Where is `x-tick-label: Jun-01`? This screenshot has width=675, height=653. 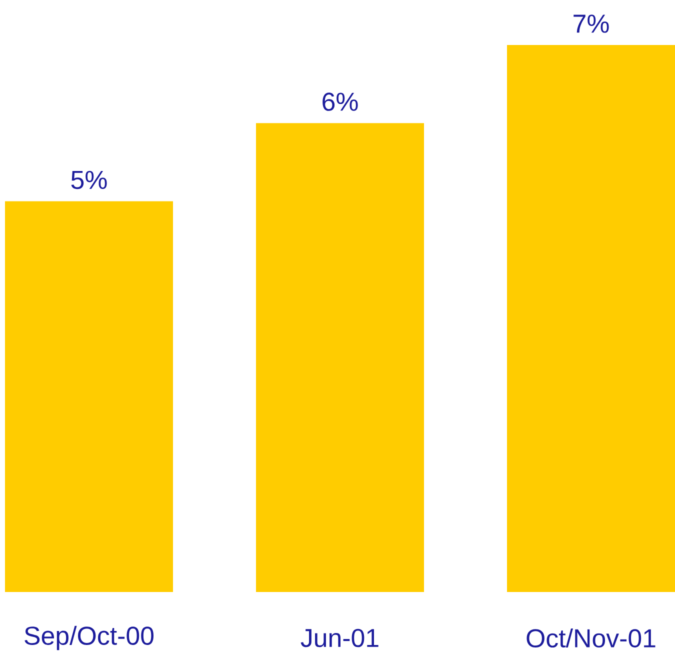
x-tick-label: Jun-01 is located at coordinates (339, 638).